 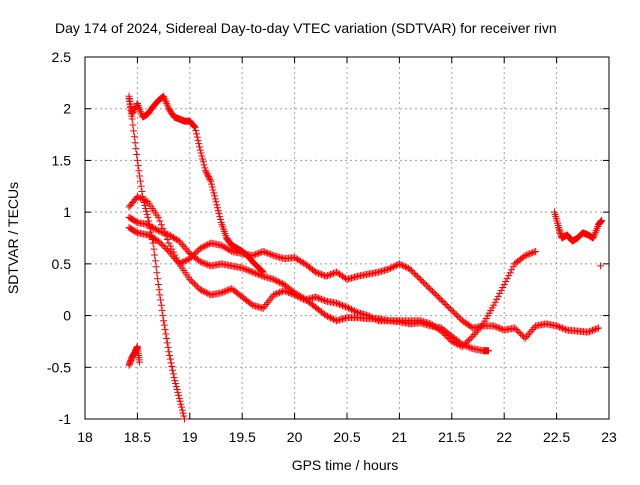 I want to click on series-arc-steep-drop, so click(x=157, y=258).